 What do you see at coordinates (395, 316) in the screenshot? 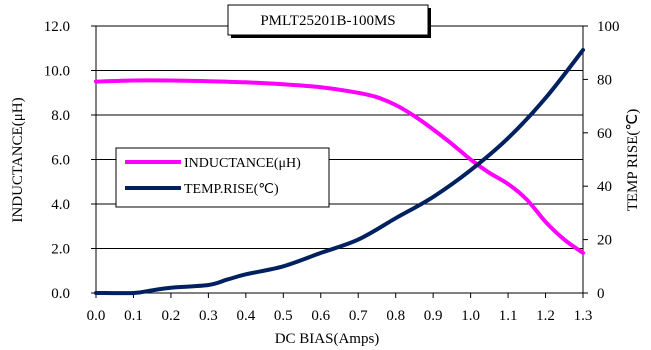
I see `x-tick-label: 0.8` at bounding box center [395, 316].